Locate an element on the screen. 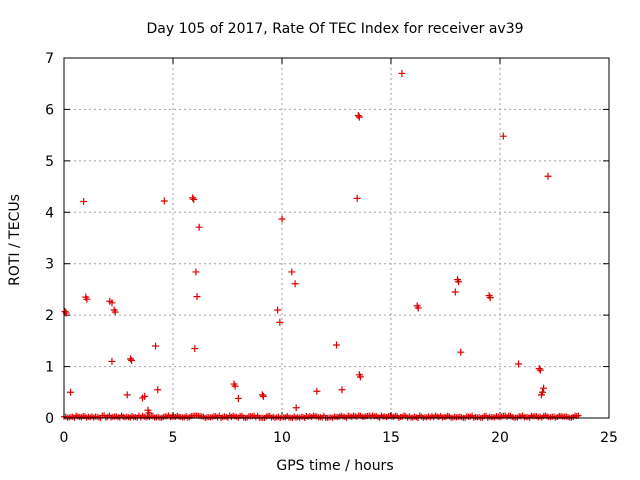 Image resolution: width=640 pixels, height=480 pixels. x-tick-label: 5 is located at coordinates (173, 438).